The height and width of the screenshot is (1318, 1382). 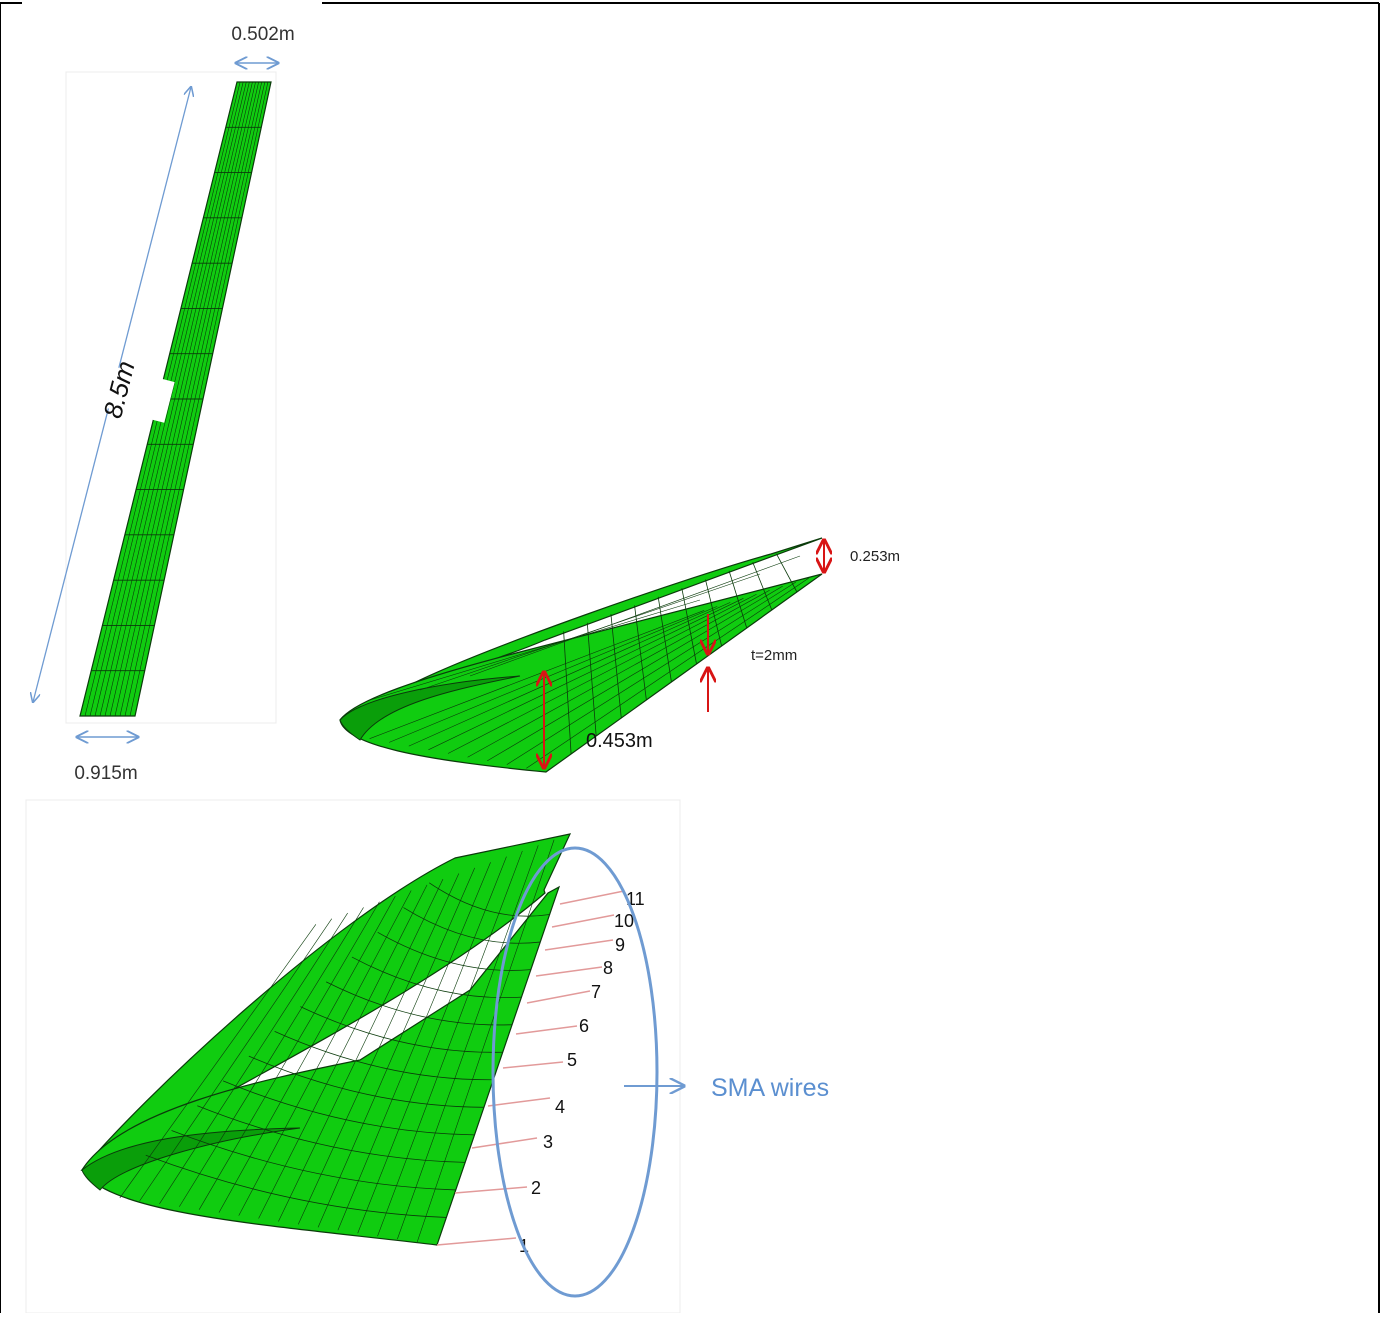 I want to click on planform-panel: 0.502m 8.5m 0.915m, so click(x=164, y=404).